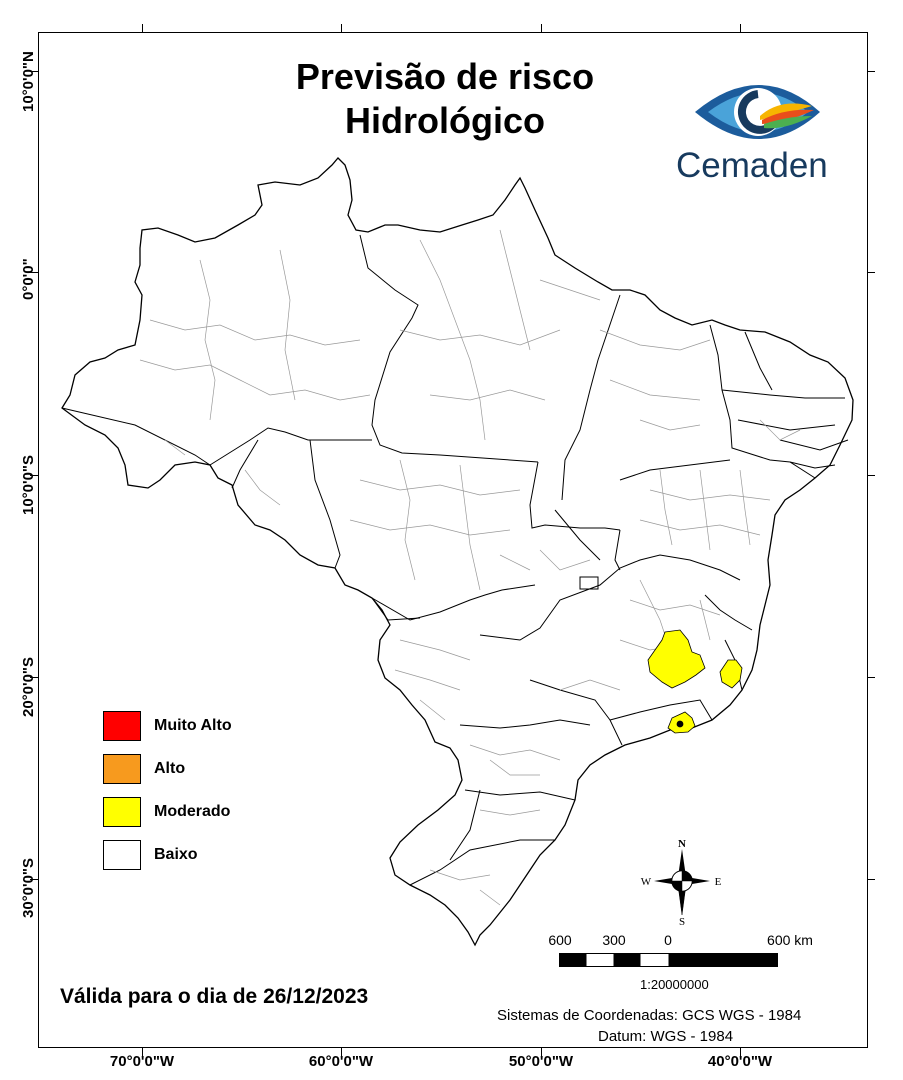 This screenshot has width=903, height=1080. Describe the element at coordinates (681, 882) in the screenshot. I see `north-arrow-icon: N S W E` at that location.